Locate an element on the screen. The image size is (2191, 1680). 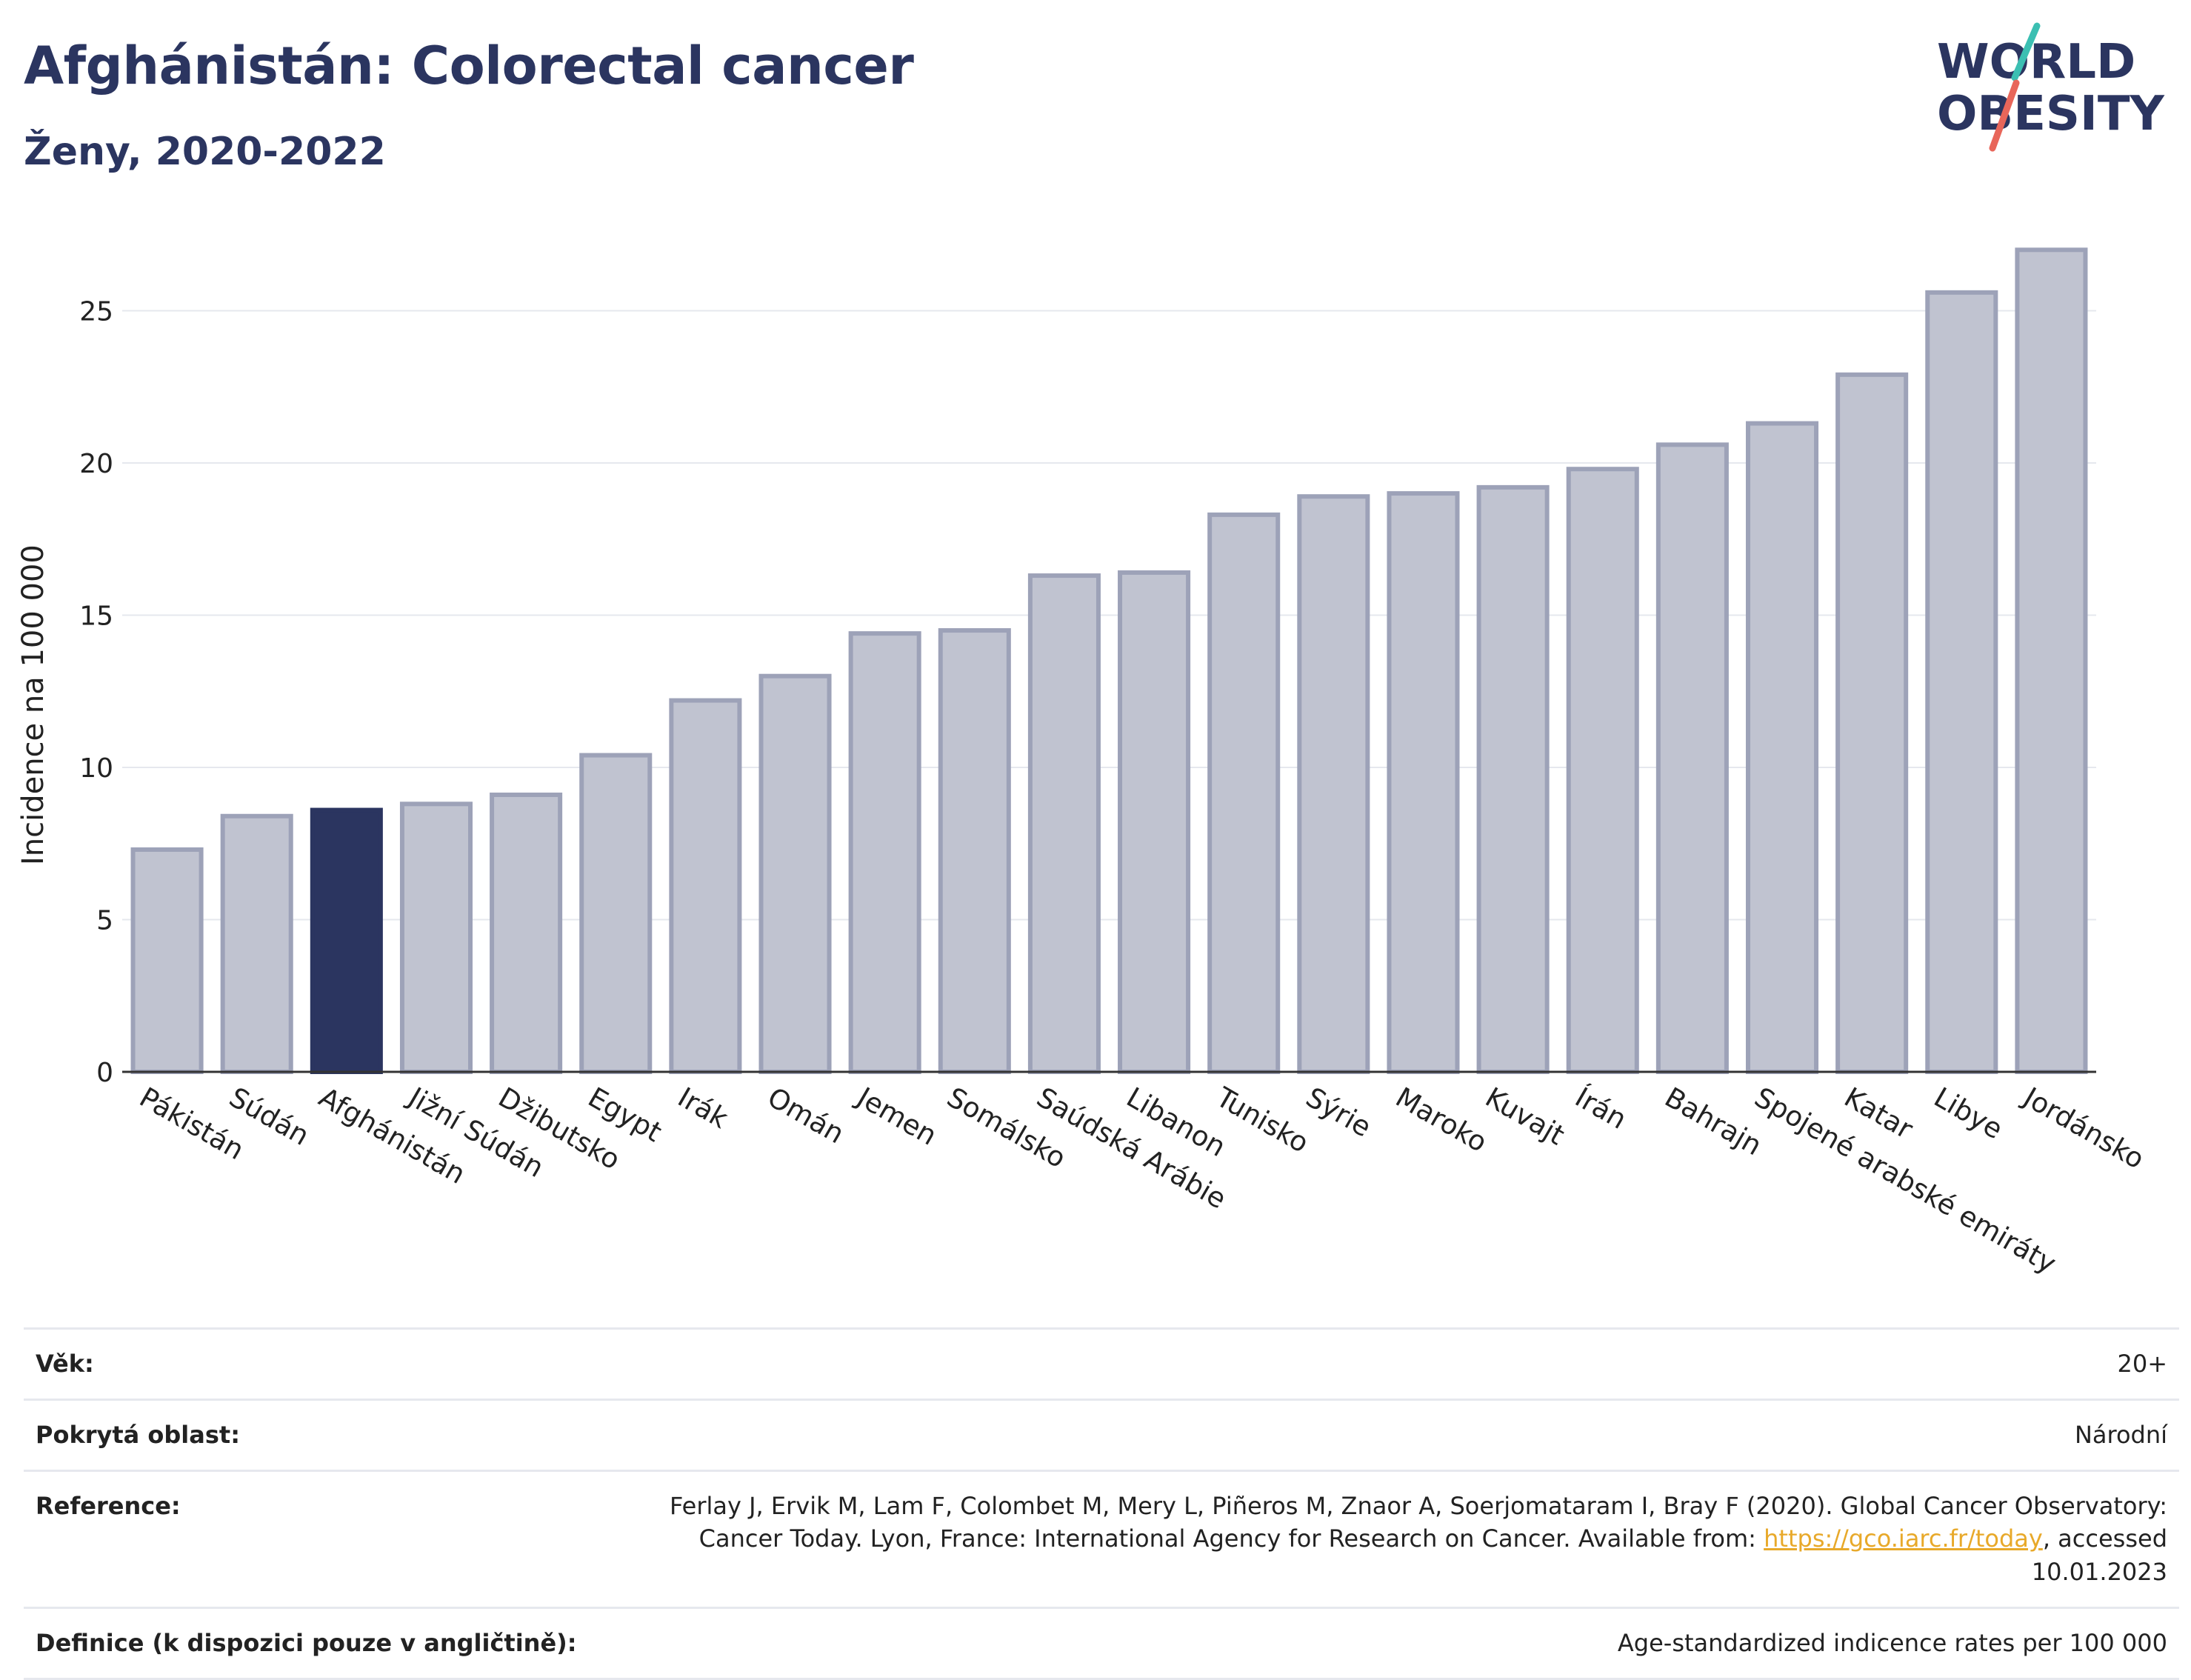
info-label: Reference: is located at coordinates (109, 1505).